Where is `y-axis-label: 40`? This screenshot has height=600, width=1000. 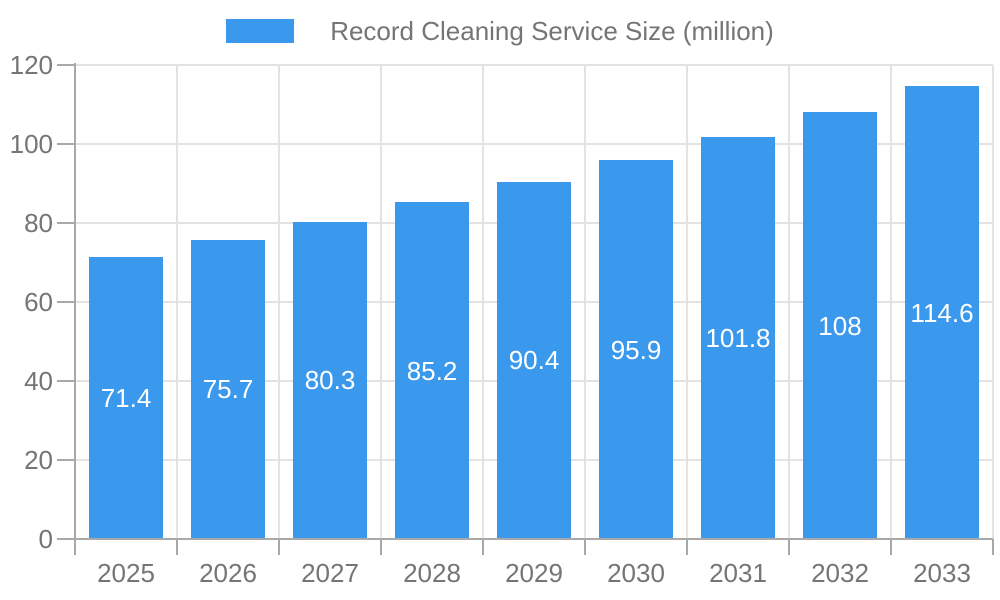
y-axis-label: 40 is located at coordinates (38, 381).